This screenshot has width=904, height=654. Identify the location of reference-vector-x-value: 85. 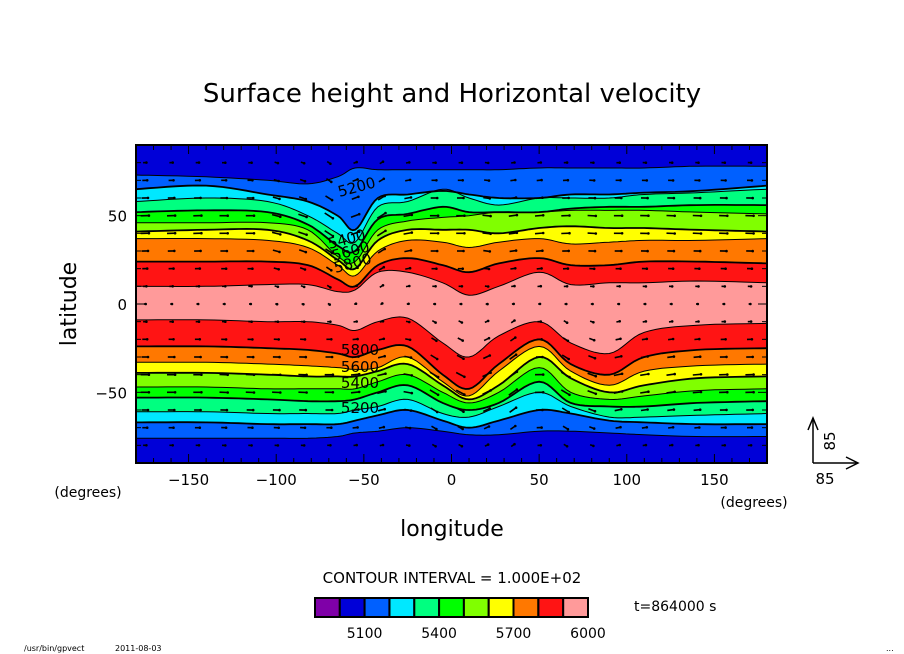
(824, 479).